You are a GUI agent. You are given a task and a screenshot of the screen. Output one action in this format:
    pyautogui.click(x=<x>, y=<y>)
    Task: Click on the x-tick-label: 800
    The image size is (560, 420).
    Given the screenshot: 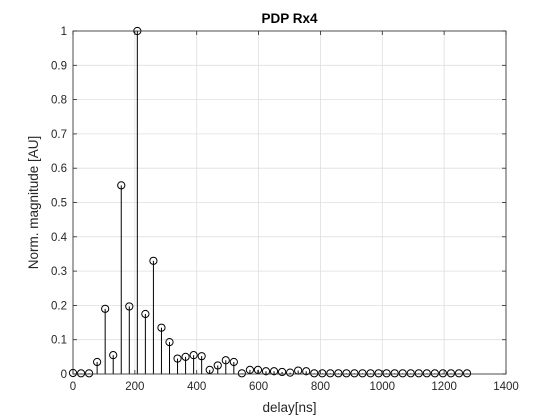 What is the action you would take?
    pyautogui.click(x=320, y=387)
    